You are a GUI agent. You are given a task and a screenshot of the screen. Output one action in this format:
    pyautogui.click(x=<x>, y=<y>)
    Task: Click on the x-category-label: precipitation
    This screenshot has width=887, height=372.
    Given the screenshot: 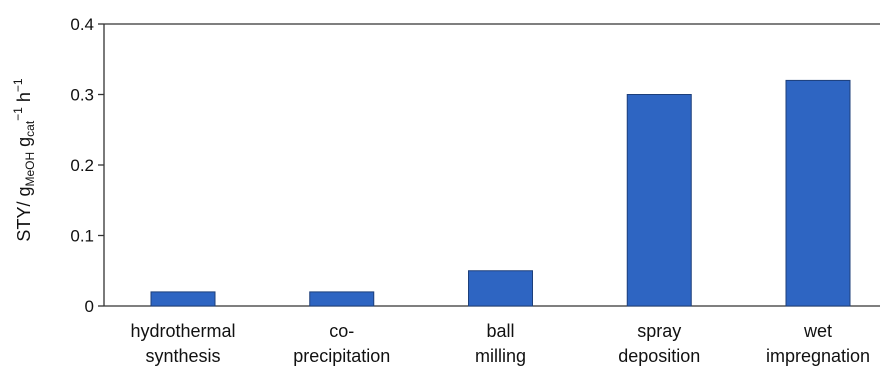 What is the action you would take?
    pyautogui.click(x=341, y=356)
    